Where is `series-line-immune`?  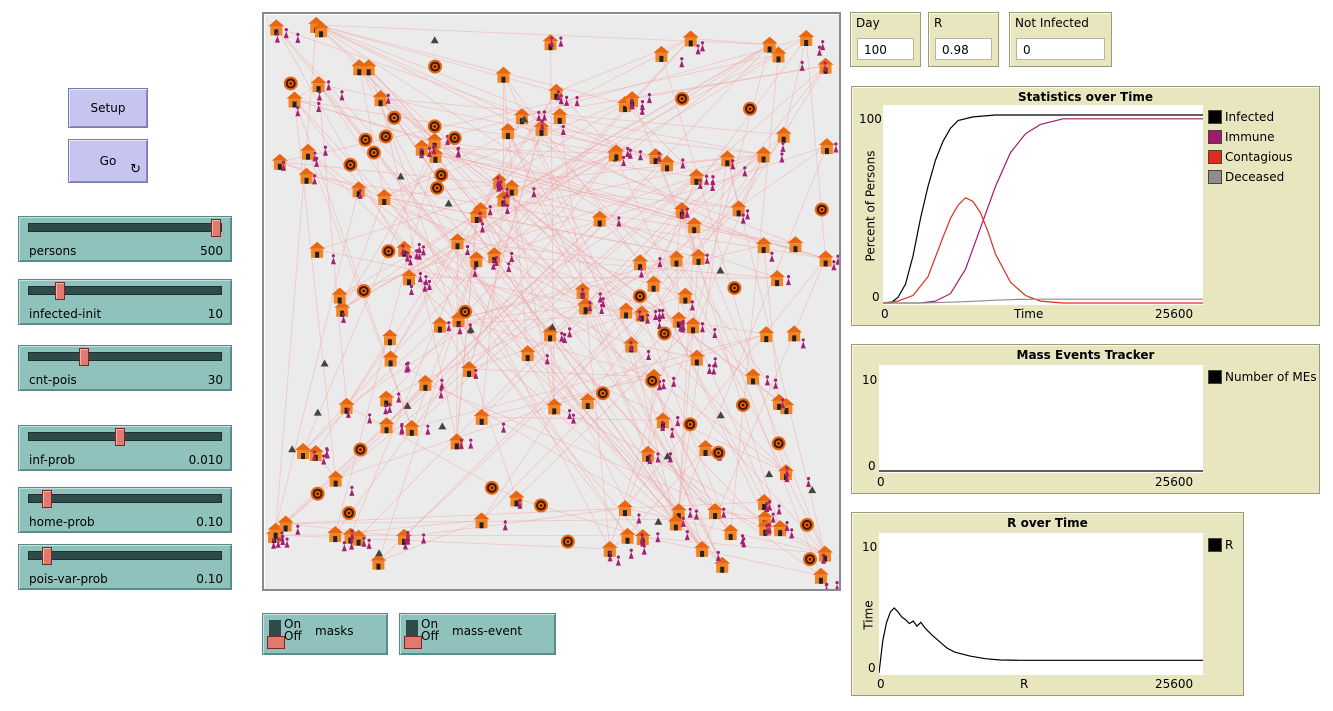 series-line-immune is located at coordinates (1043, 211).